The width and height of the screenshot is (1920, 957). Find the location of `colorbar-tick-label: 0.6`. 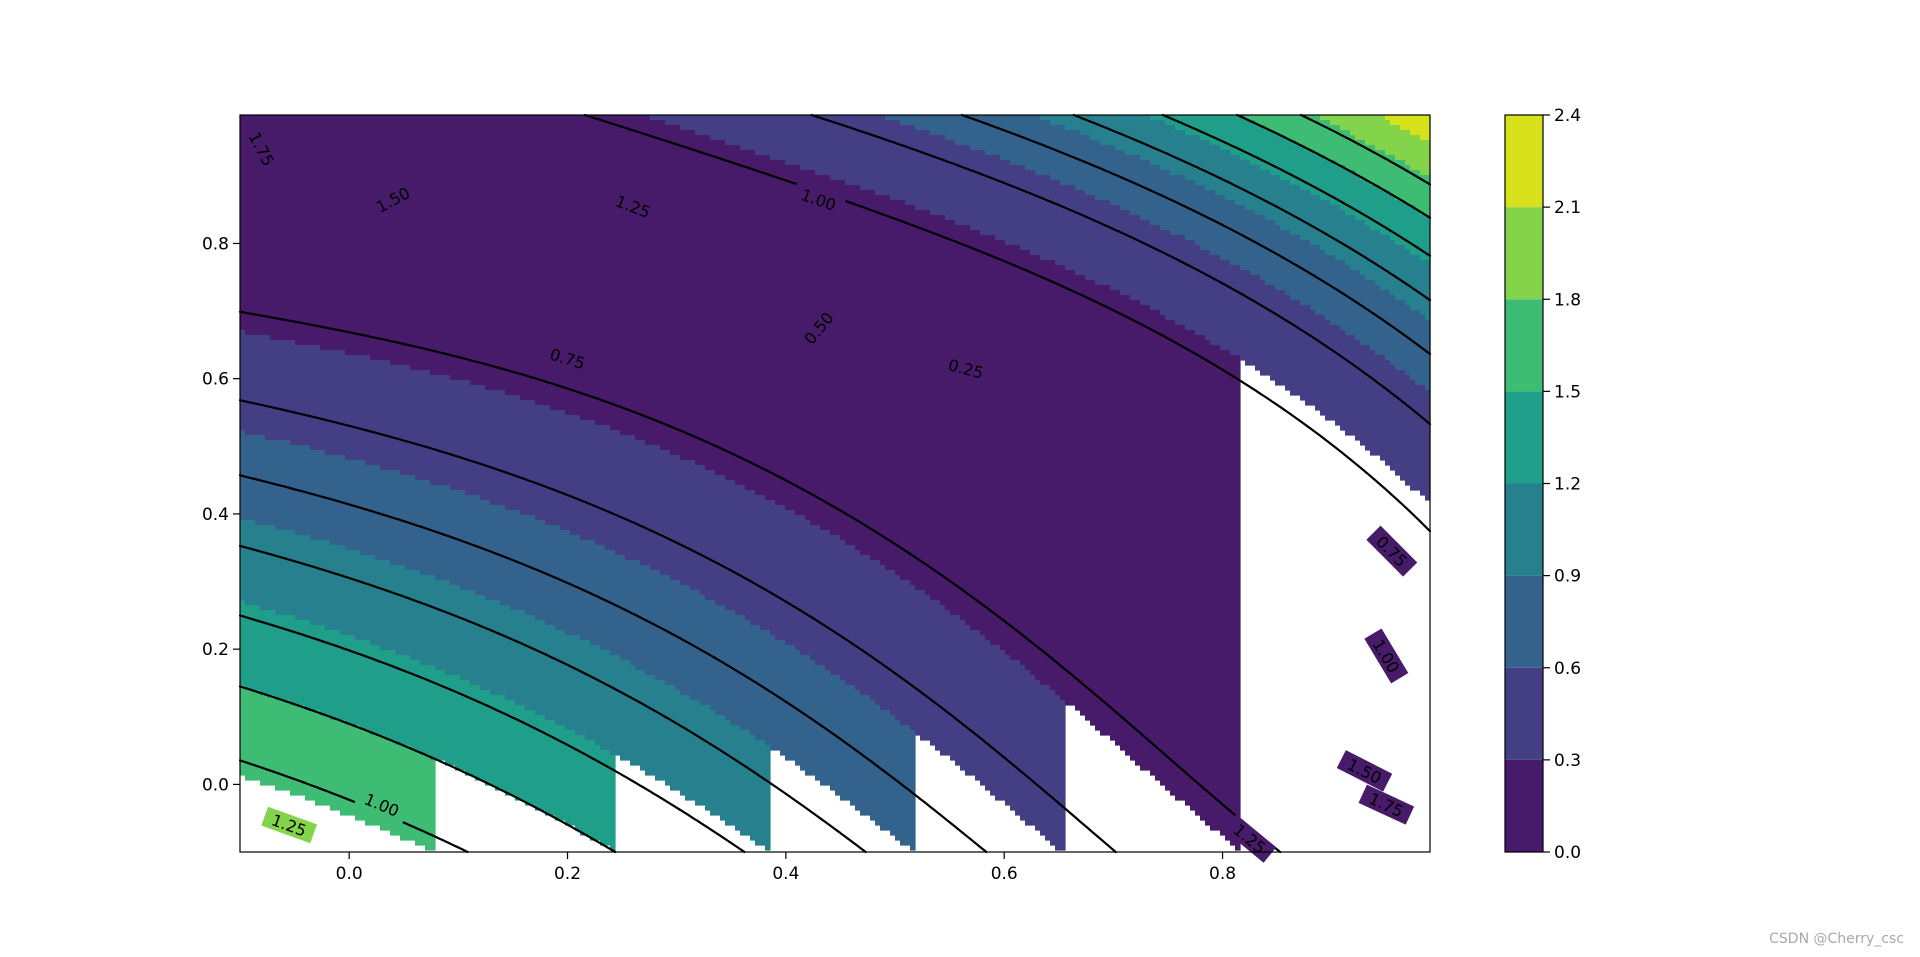

colorbar-tick-label: 0.6 is located at coordinates (1567, 669).